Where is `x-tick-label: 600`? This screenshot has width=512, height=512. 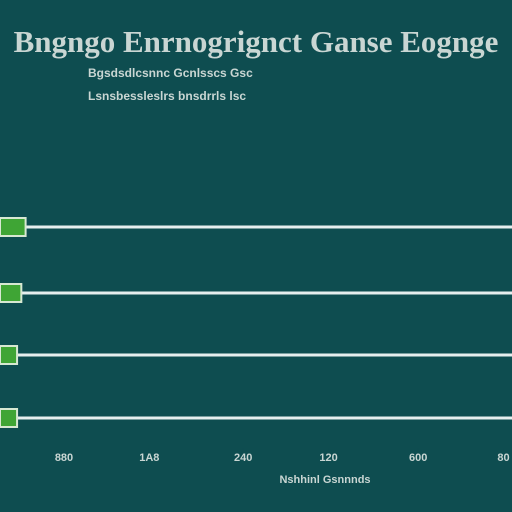 x-tick-label: 600 is located at coordinates (418, 458).